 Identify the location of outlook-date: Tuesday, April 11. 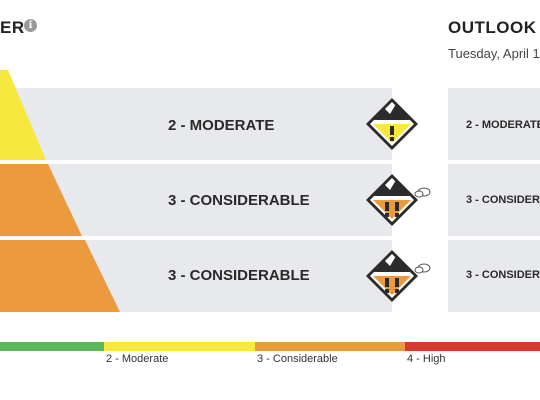
(494, 53).